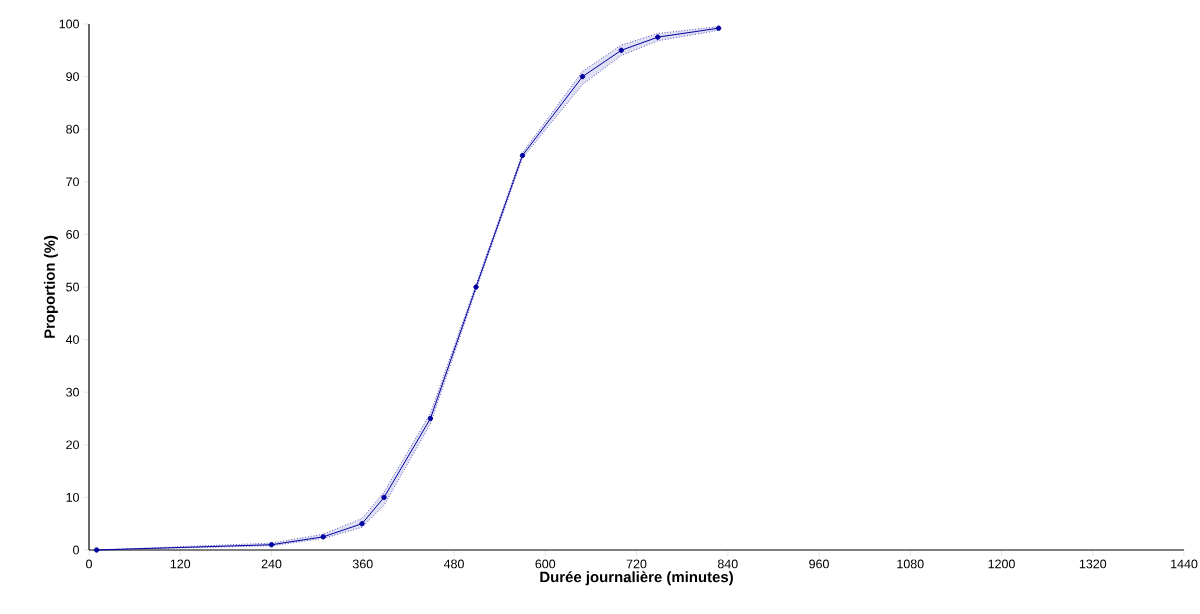 The width and height of the screenshot is (1200, 614). What do you see at coordinates (76, 550) in the screenshot?
I see `y-tick-label: 0` at bounding box center [76, 550].